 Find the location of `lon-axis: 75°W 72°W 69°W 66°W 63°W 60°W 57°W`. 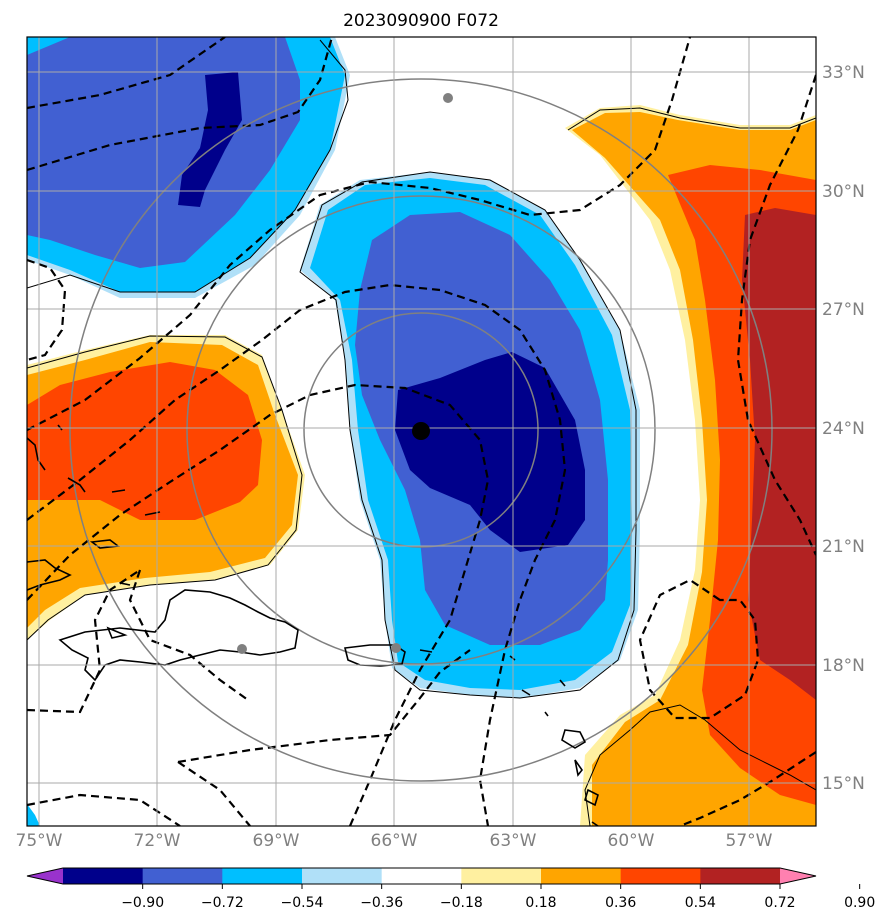

lon-axis: 75°W 72°W 69°W 66°W 63°W 60°W 57°W is located at coordinates (394, 841).